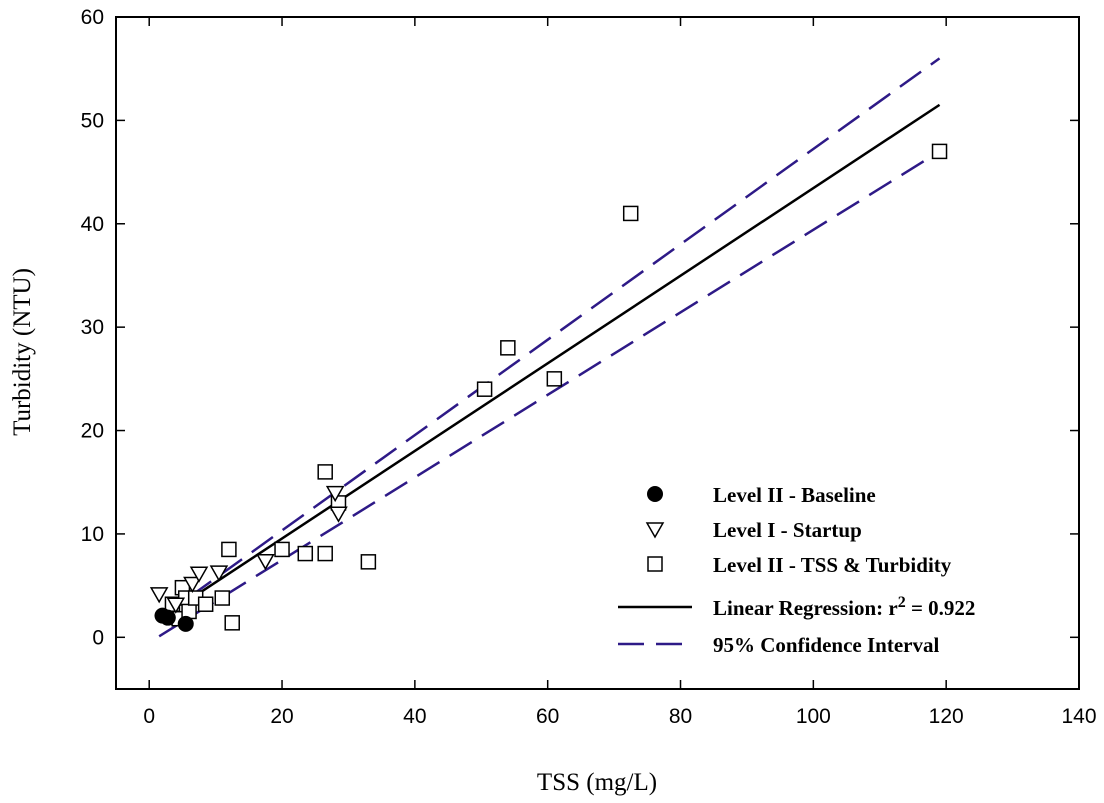 The image size is (1104, 803). Describe the element at coordinates (946, 716) in the screenshot. I see `x-tick-label: 120` at that location.